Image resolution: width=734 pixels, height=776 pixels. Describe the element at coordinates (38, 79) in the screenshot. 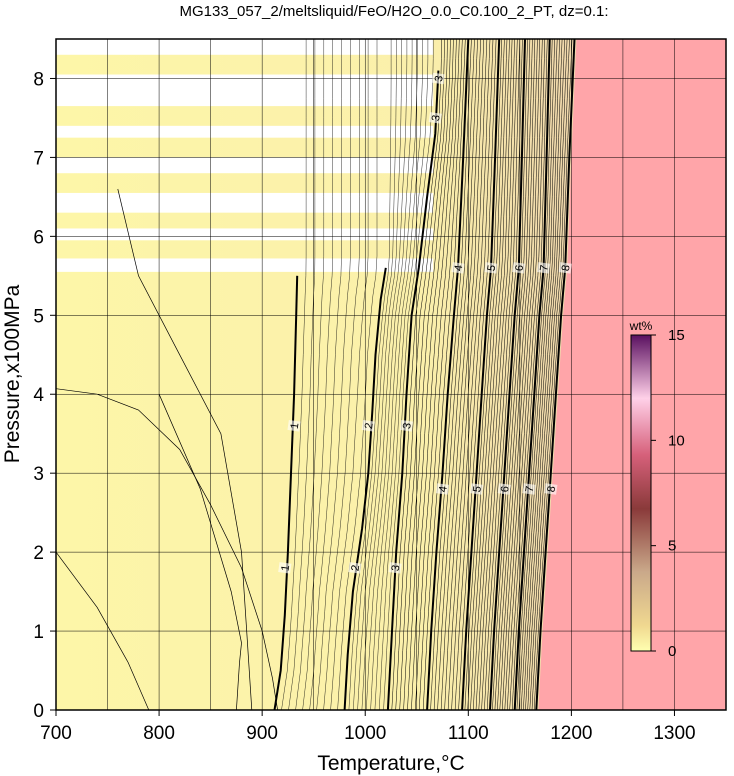

I see `y-tick-label: 8` at that location.